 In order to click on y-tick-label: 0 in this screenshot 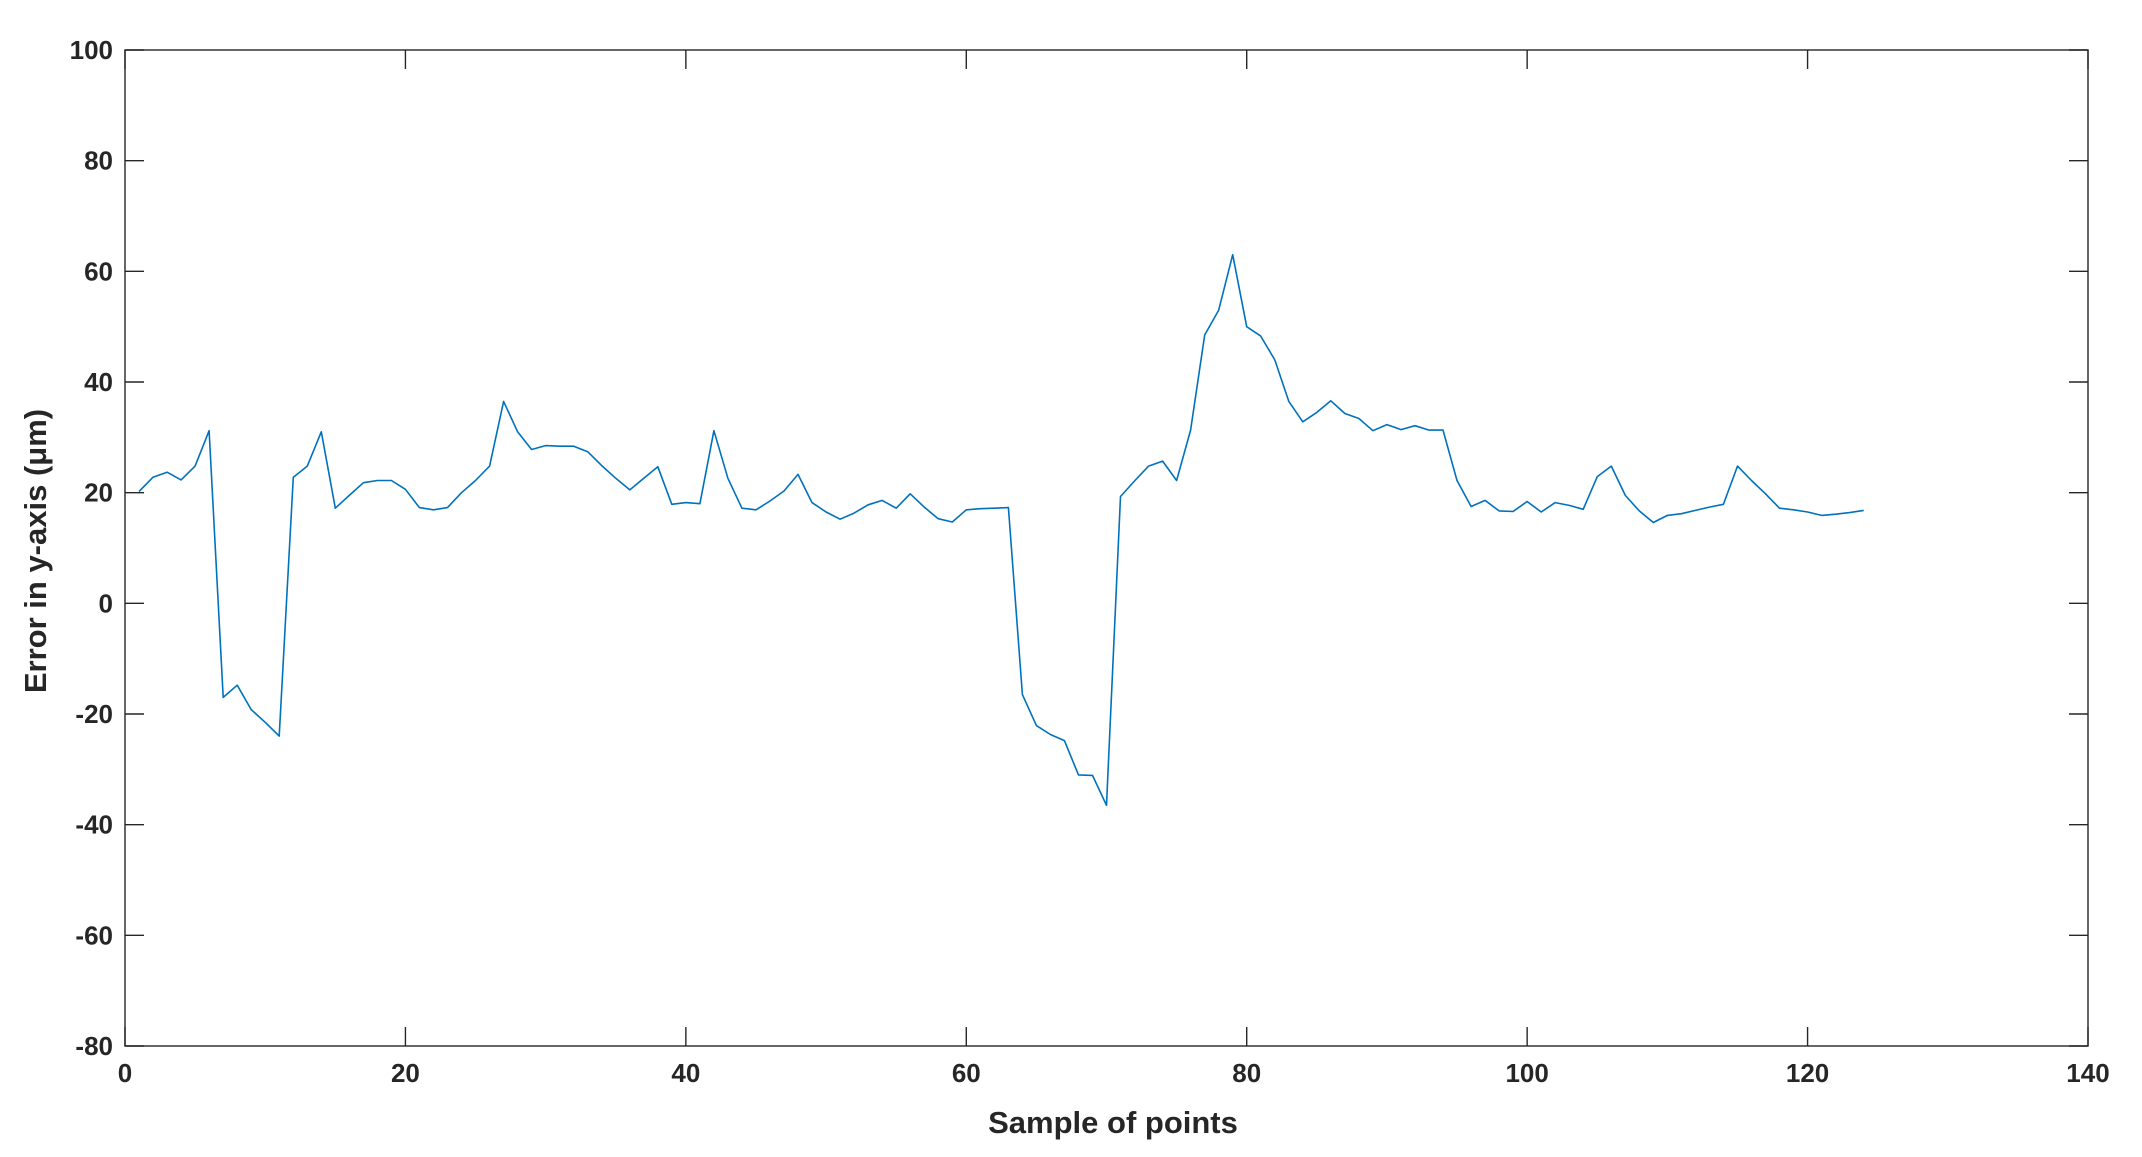, I will do `click(106, 603)`.